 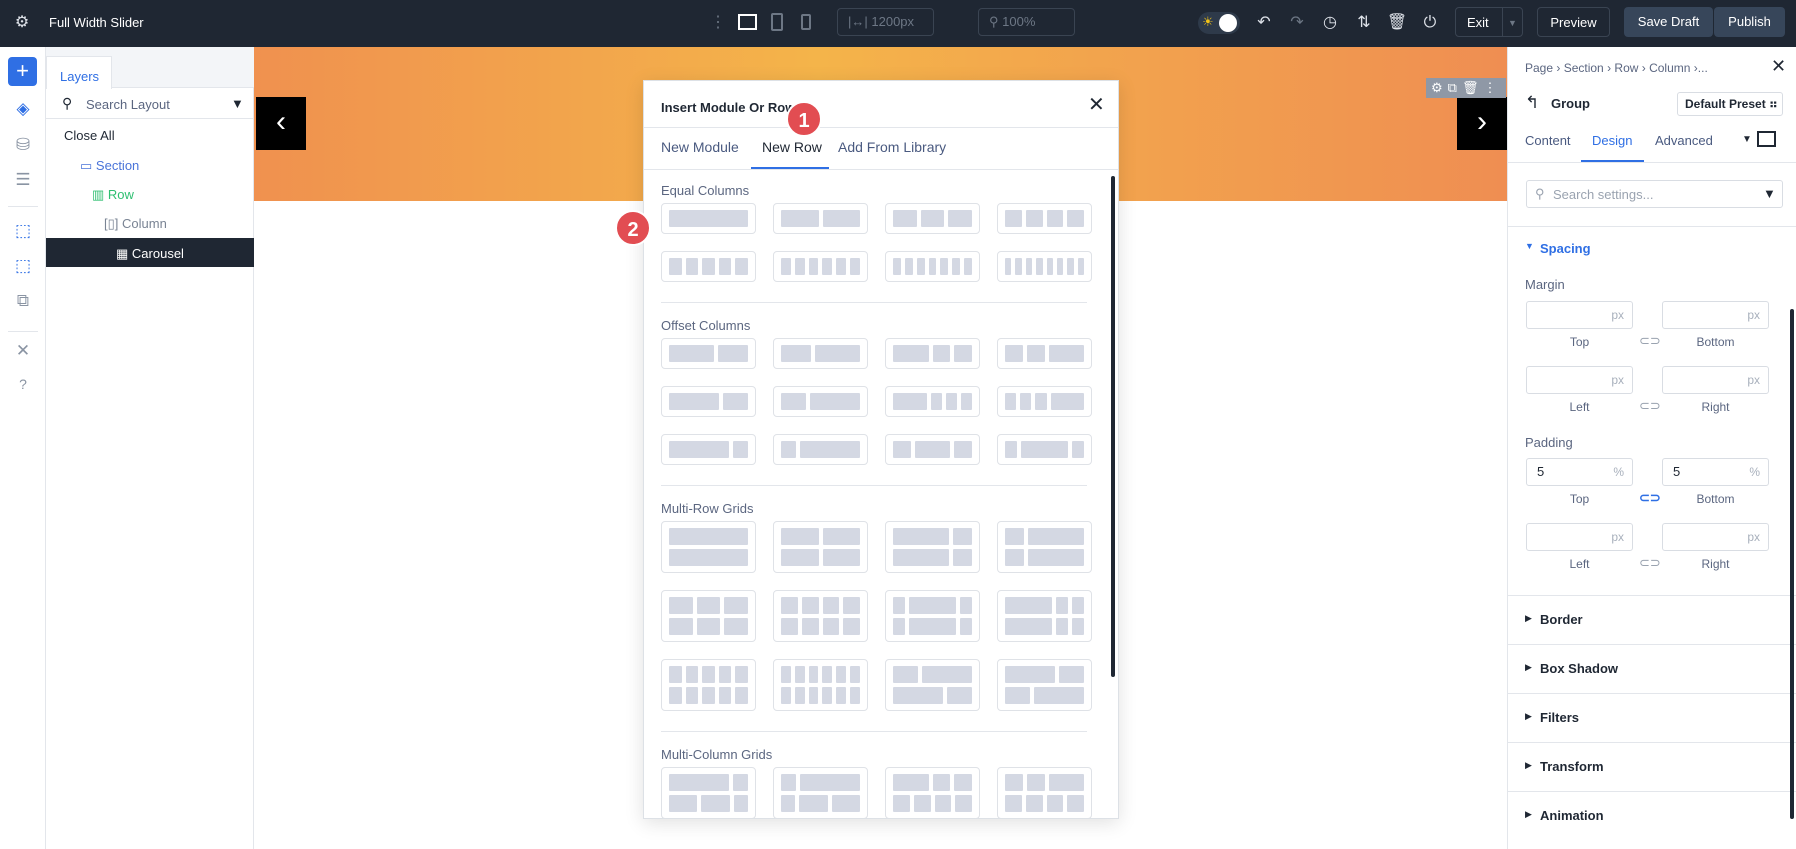 What do you see at coordinates (22, 71) in the screenshot?
I see `add-icon: +` at bounding box center [22, 71].